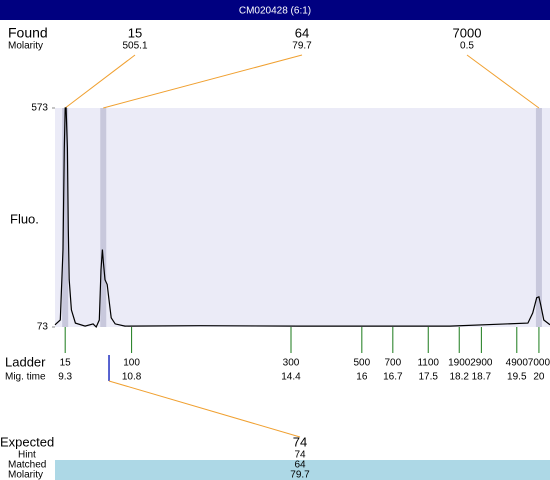  What do you see at coordinates (300, 465) in the screenshot?
I see `expected-row-value: 64` at bounding box center [300, 465].